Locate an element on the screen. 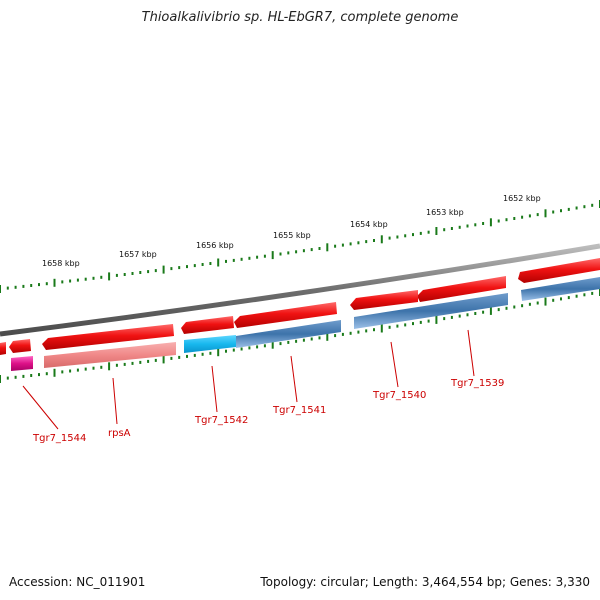  gene-feature-highlighted is located at coordinates (210, 344).